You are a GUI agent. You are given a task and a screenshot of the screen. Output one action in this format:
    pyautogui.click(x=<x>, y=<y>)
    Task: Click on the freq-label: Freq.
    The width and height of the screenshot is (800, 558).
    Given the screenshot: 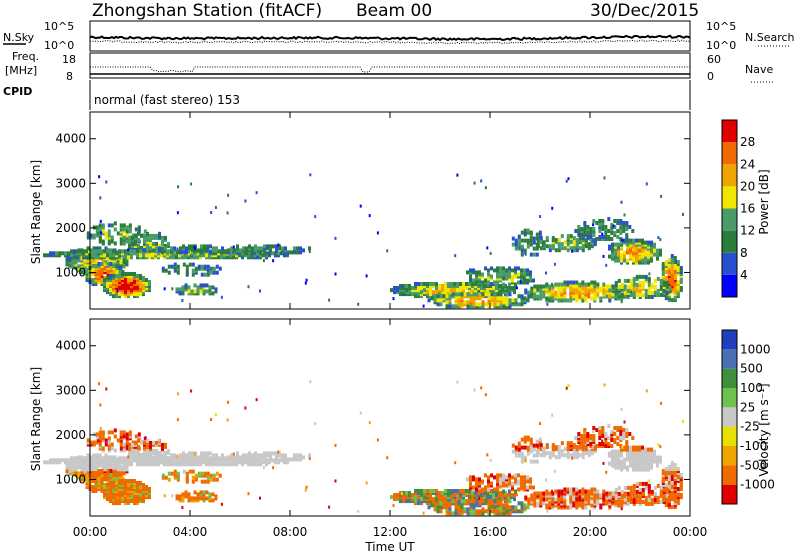 What is the action you would take?
    pyautogui.click(x=25, y=56)
    